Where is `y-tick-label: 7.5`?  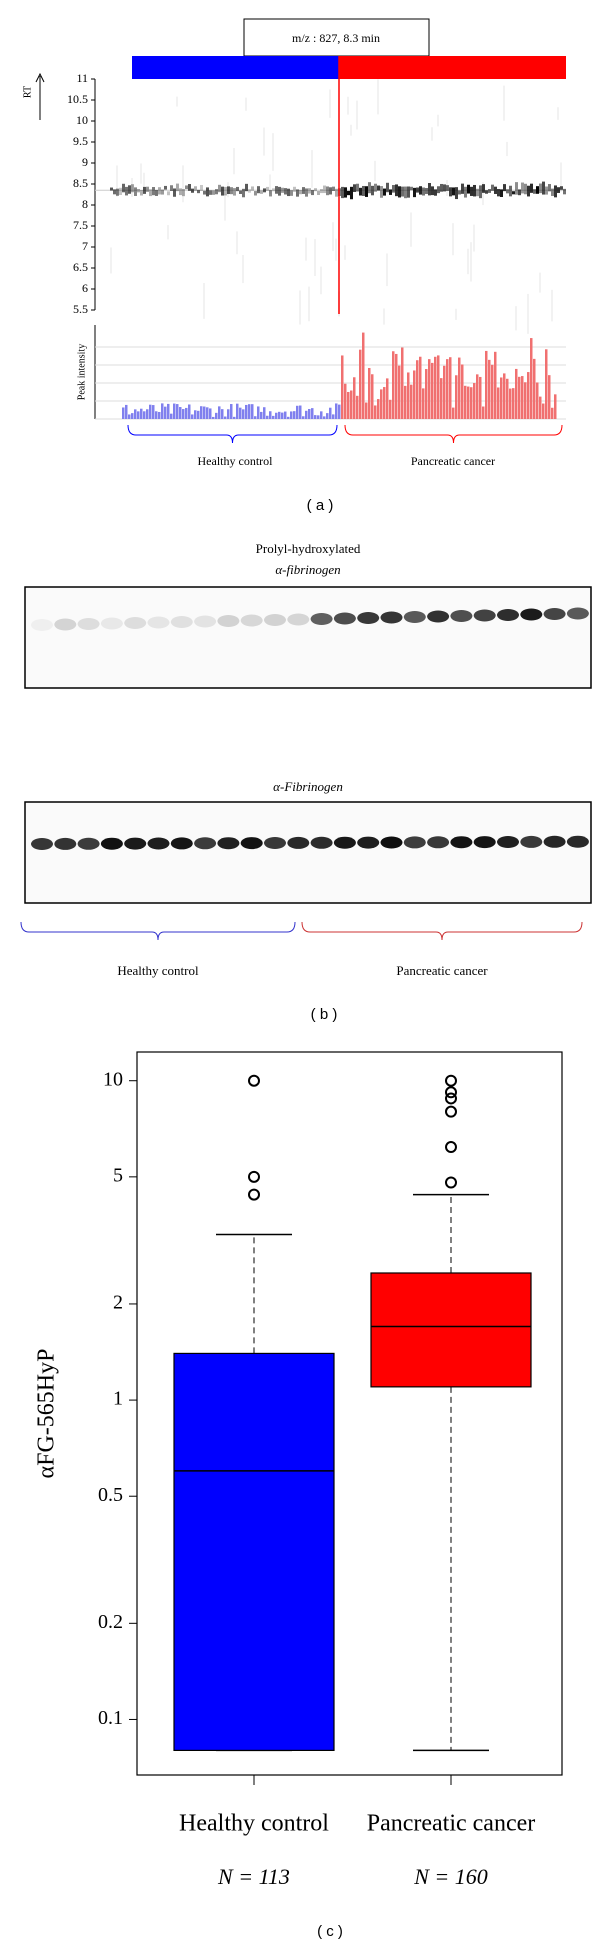 y-tick-label: 7.5 is located at coordinates (80, 225).